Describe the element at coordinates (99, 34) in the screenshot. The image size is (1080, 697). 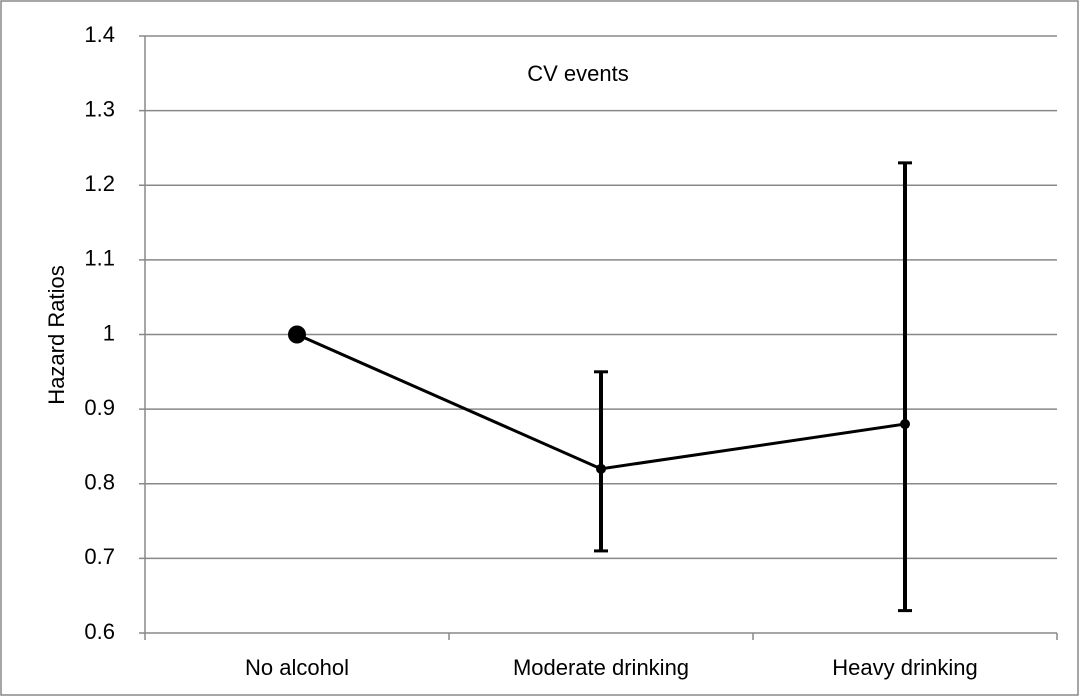
I see `y-tick-label: 1.4` at that location.